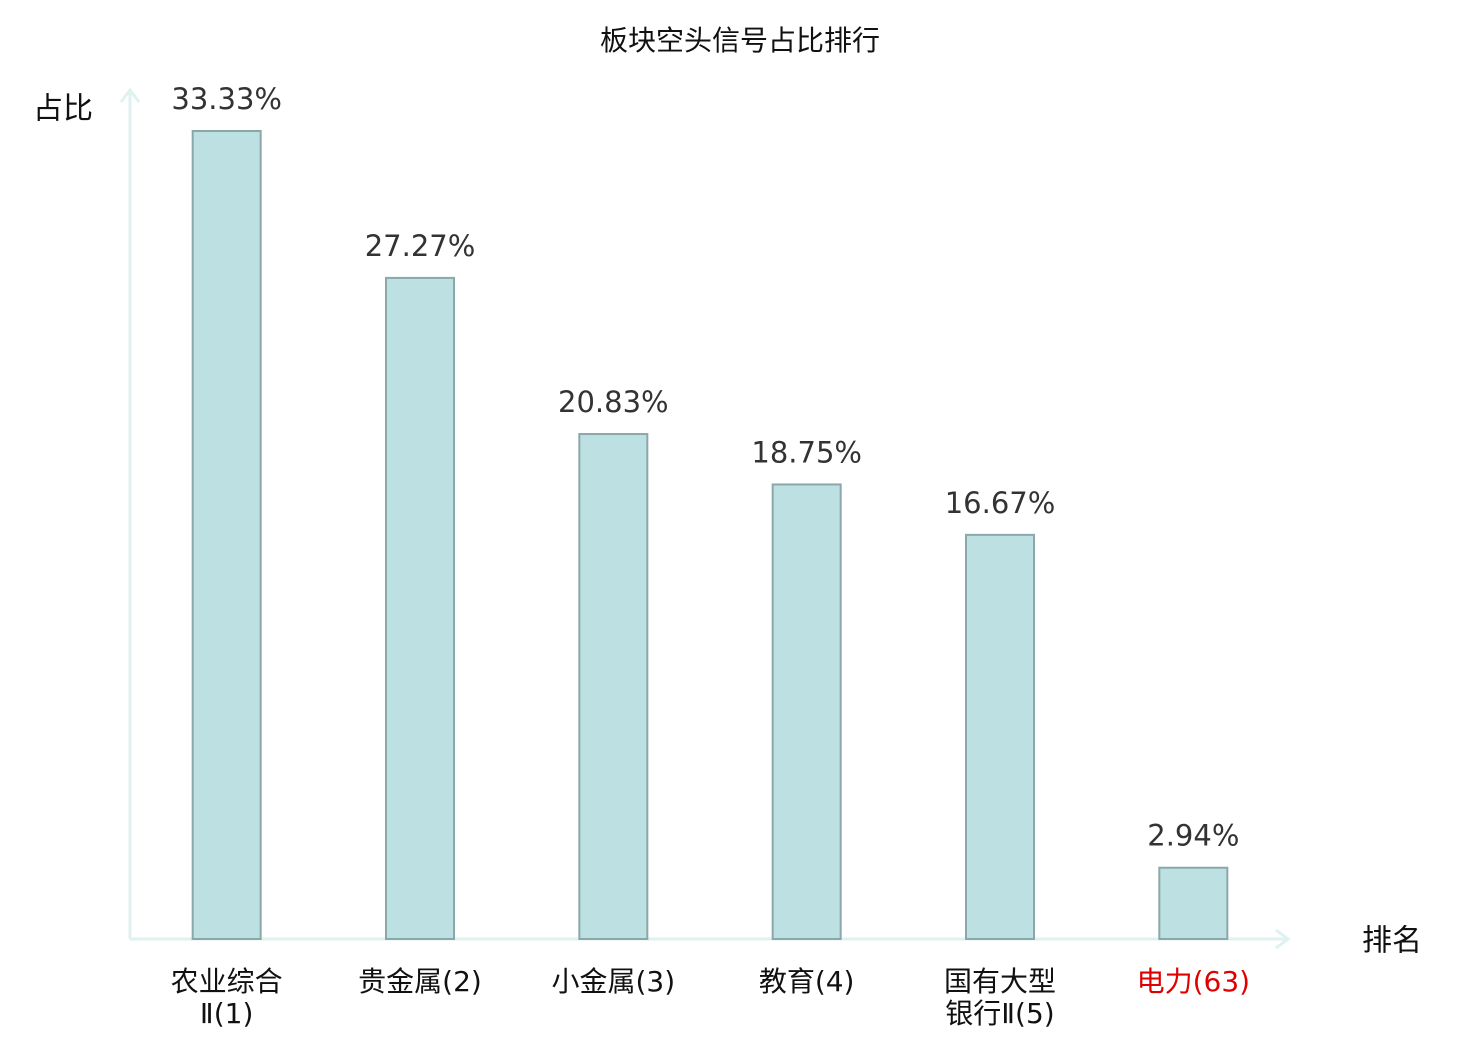  What do you see at coordinates (63, 109) in the screenshot?
I see `y-axis-label: 占比` at bounding box center [63, 109].